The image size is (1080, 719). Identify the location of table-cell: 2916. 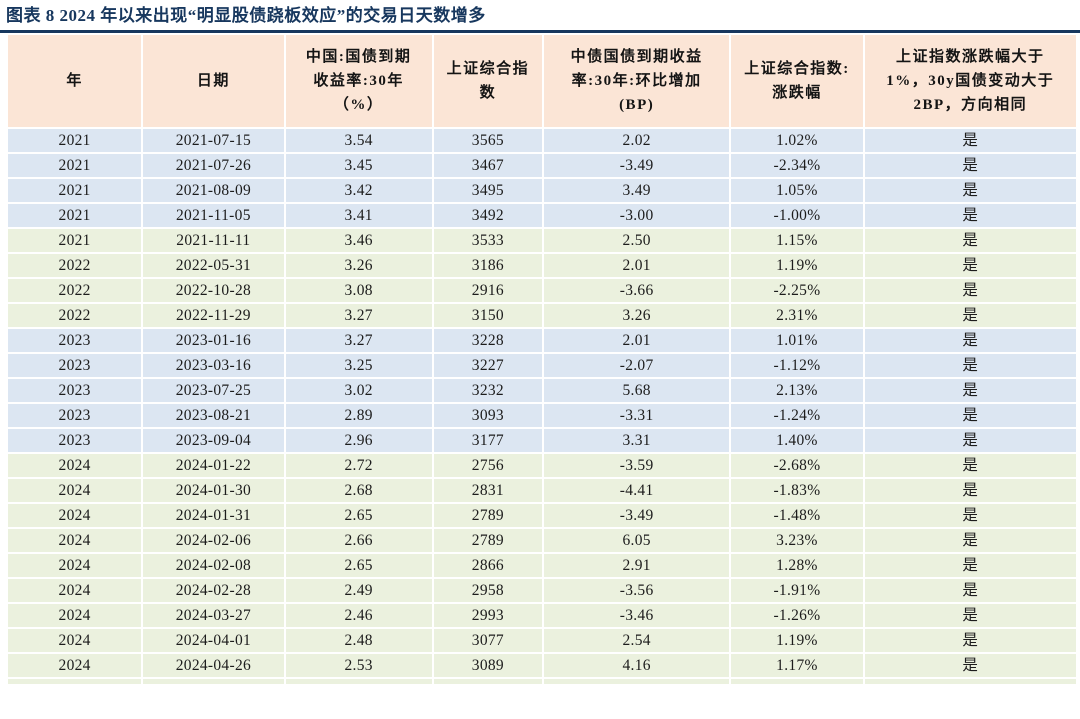
(487, 290).